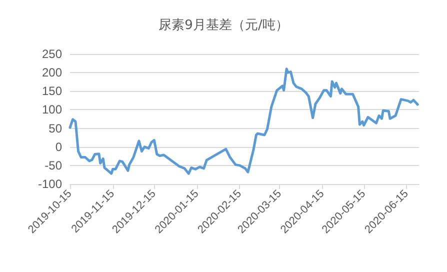 The width and height of the screenshot is (447, 272). What do you see at coordinates (53, 165) in the screenshot?
I see `y-tick-label: -50` at bounding box center [53, 165].